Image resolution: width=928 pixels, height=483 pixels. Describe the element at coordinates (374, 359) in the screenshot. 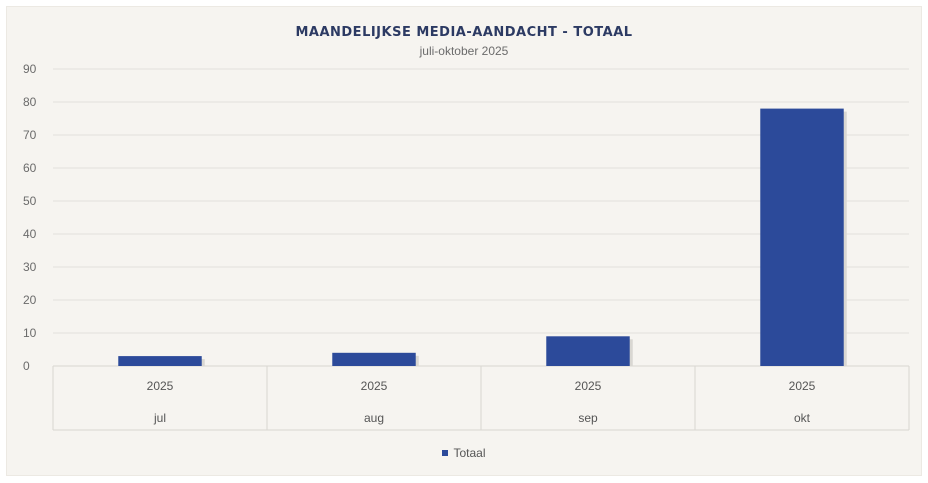

I see `bar-aug` at that location.